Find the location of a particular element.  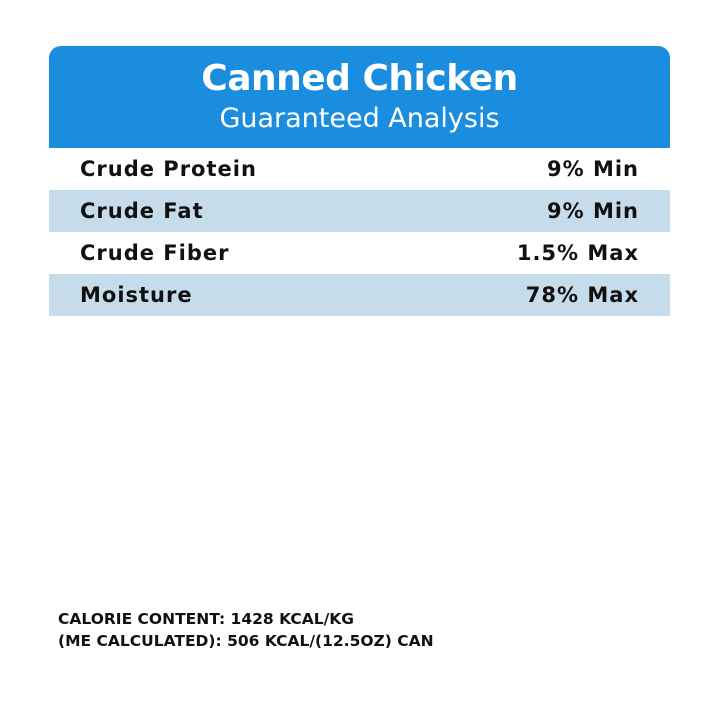

table-row: Moisture 78% Max is located at coordinates (359, 295).